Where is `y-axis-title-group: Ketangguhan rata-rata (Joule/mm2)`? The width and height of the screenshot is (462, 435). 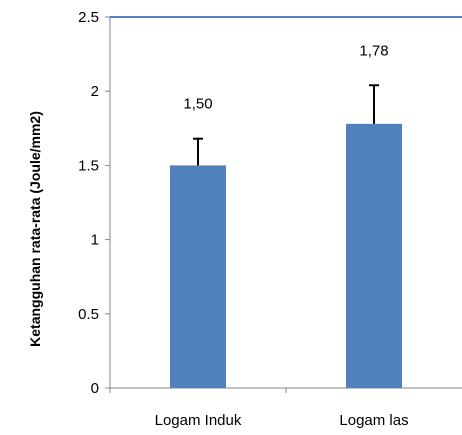
y-axis-title-group: Ketangguhan rata-rata (Joule/mm2) is located at coordinates (35, 229).